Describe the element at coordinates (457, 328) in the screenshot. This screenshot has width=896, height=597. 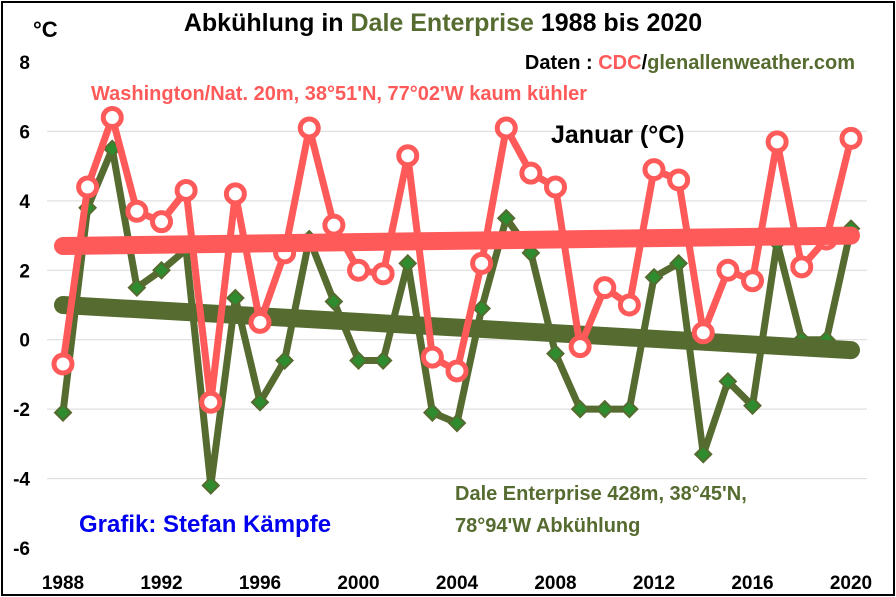
I see `dale-trend-line` at that location.